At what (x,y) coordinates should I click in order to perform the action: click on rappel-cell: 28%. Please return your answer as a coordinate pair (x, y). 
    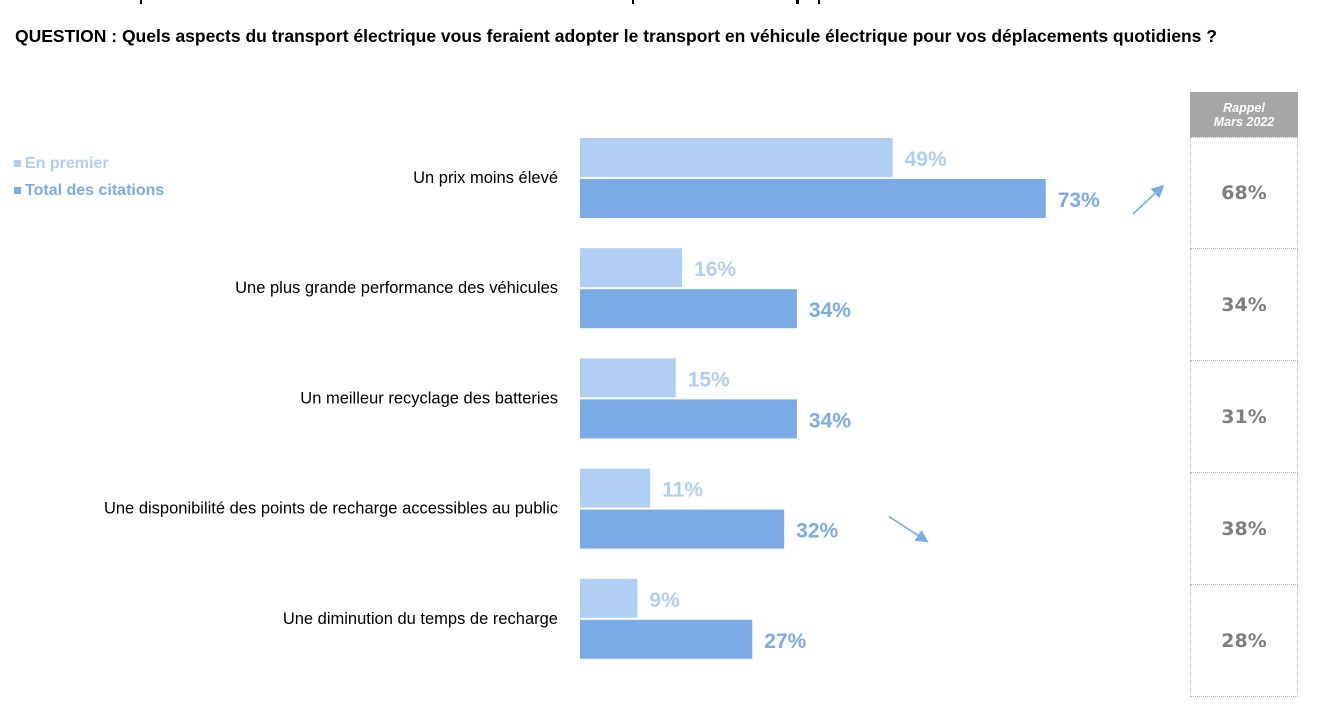
    Looking at the image, I should click on (1244, 641).